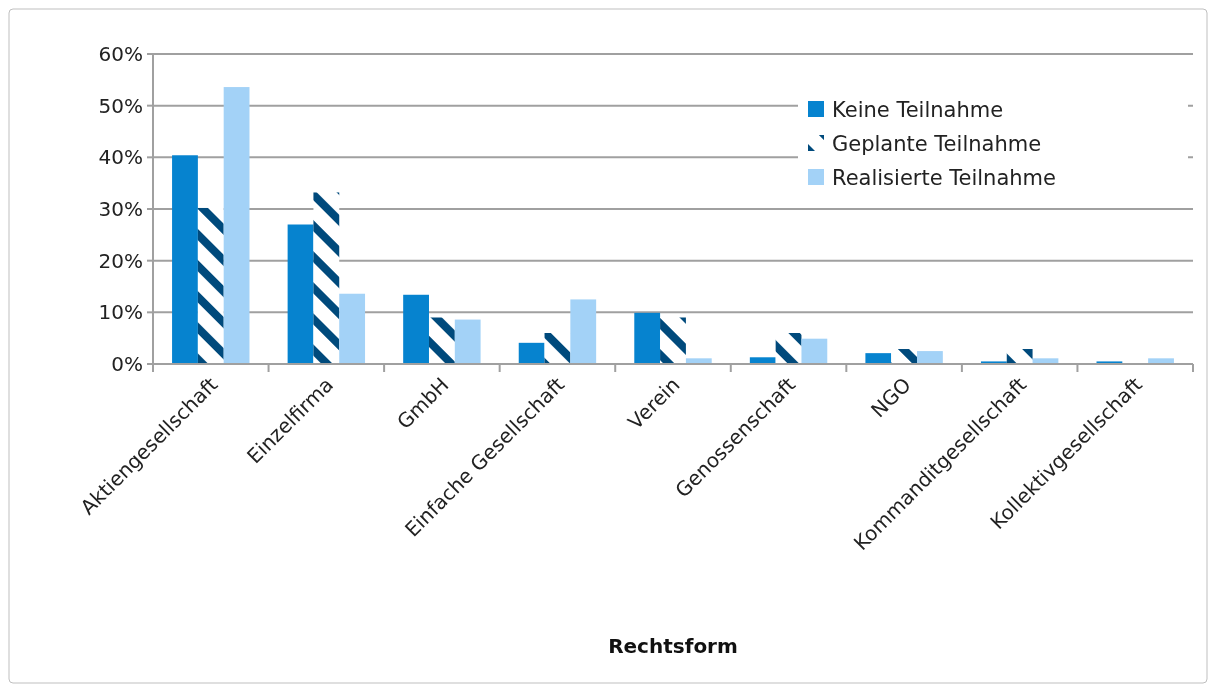  I want to click on y-tick-label: 0%, so click(127, 364).